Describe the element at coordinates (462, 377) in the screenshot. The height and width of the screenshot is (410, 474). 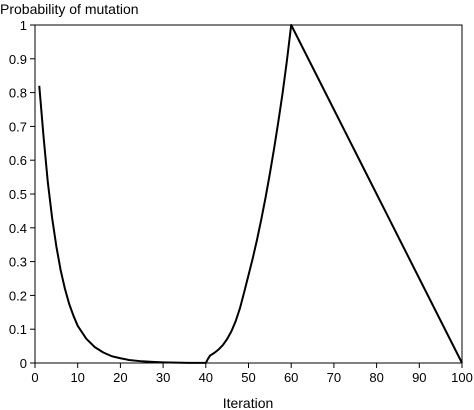
I see `x-tick-label: 100` at that location.